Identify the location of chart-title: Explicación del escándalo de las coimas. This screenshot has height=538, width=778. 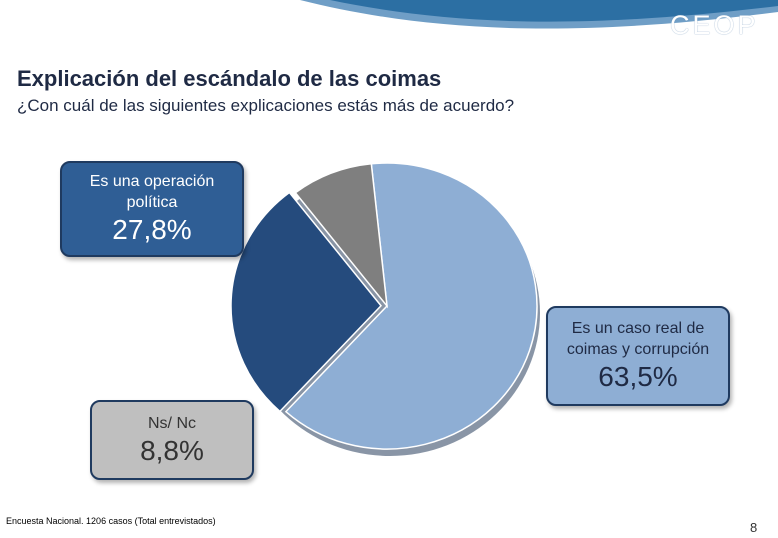
(229, 78).